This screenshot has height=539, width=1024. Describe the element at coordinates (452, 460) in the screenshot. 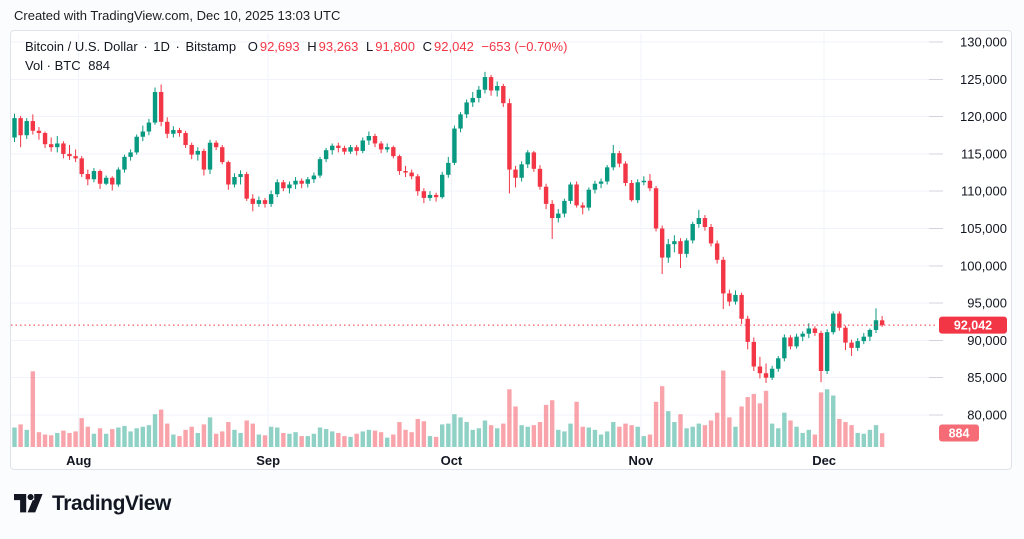

I see `svg-text: Oct` at that location.